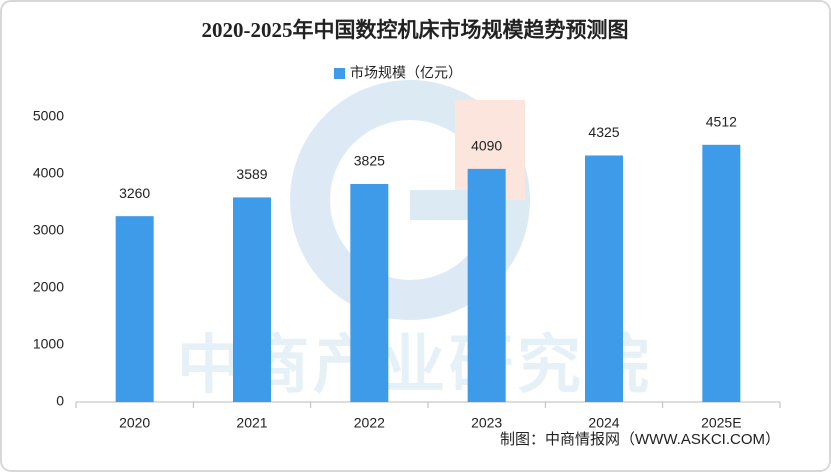 The height and width of the screenshot is (472, 831). What do you see at coordinates (369, 161) in the screenshot?
I see `data-label: 3825` at bounding box center [369, 161].